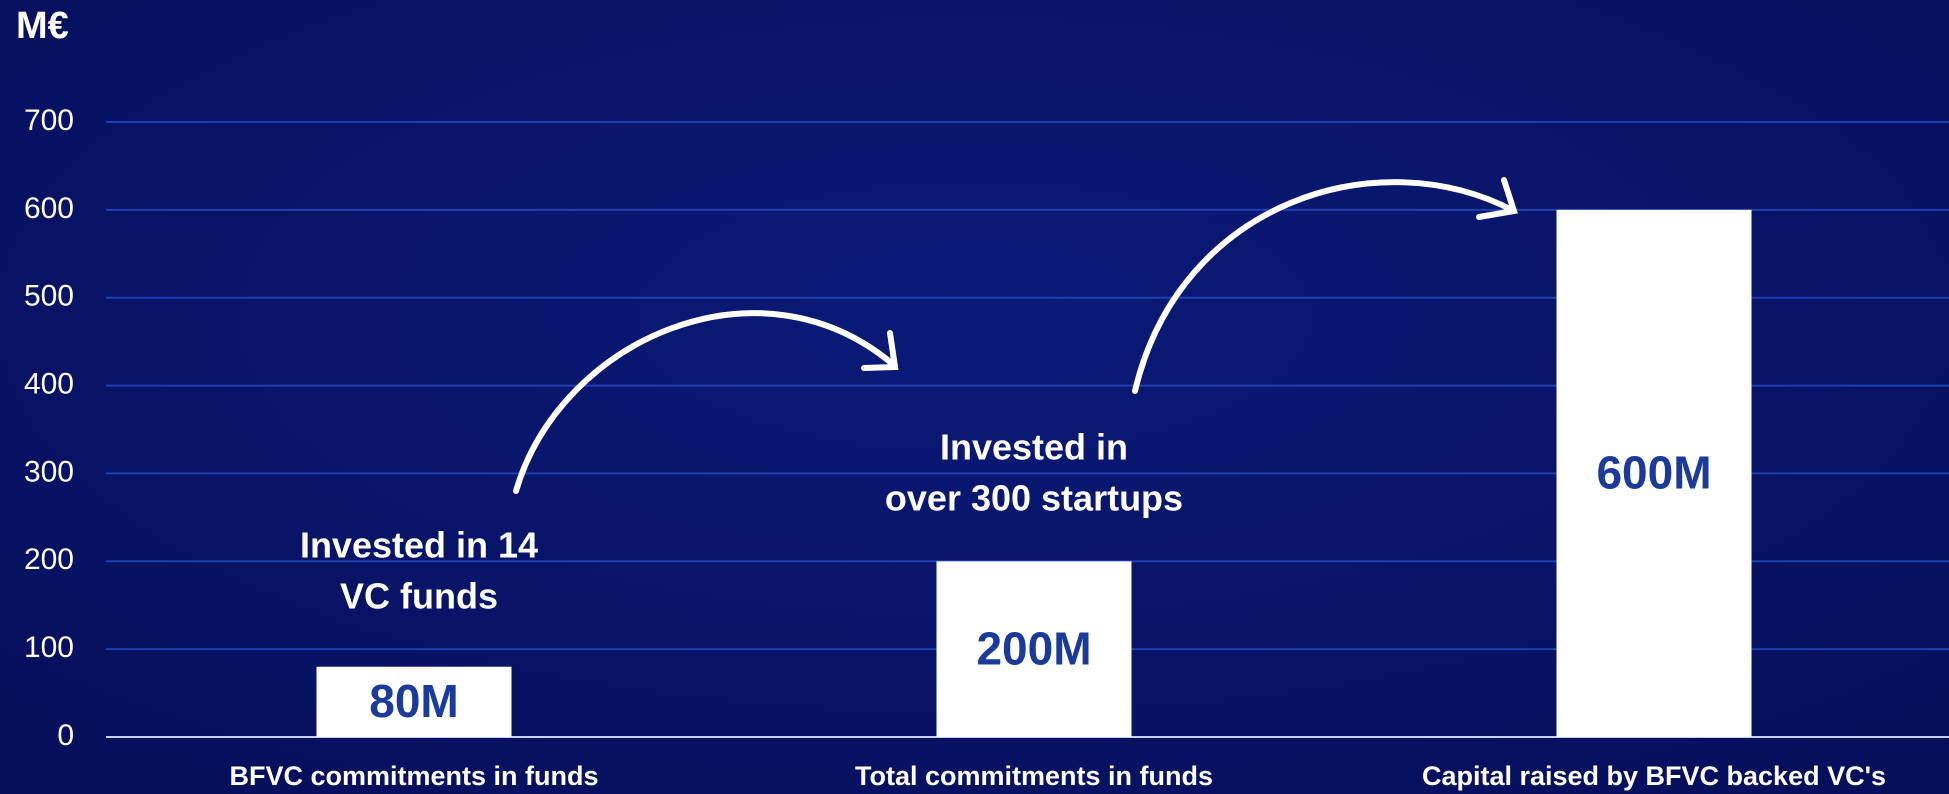 The image size is (1949, 794). Describe the element at coordinates (1034, 498) in the screenshot. I see `annotation: over 300 startups` at that location.